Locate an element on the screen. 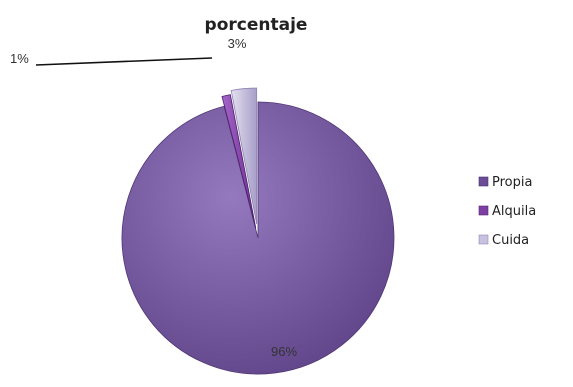  data-label-alquila: 1% is located at coordinates (19, 58).